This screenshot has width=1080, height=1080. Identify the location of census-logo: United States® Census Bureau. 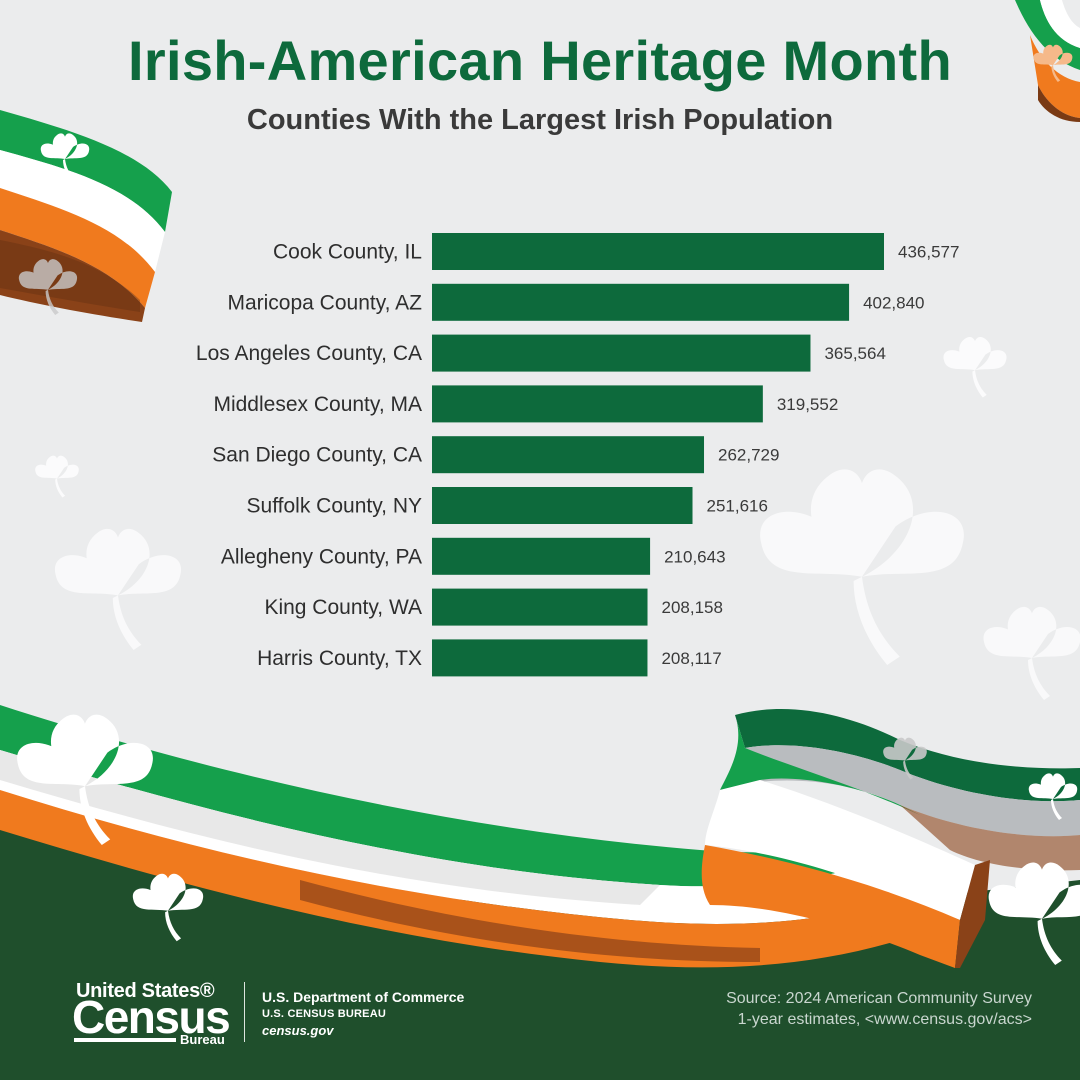
(152, 1013).